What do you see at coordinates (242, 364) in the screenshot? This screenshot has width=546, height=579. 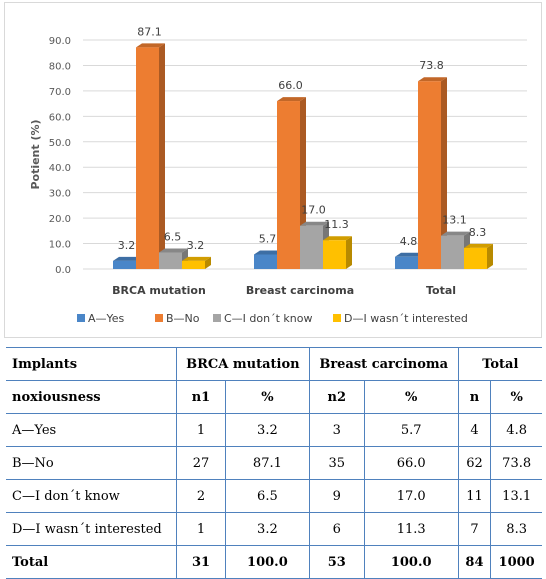 I see `header-brca: BRCA mutation` at bounding box center [242, 364].